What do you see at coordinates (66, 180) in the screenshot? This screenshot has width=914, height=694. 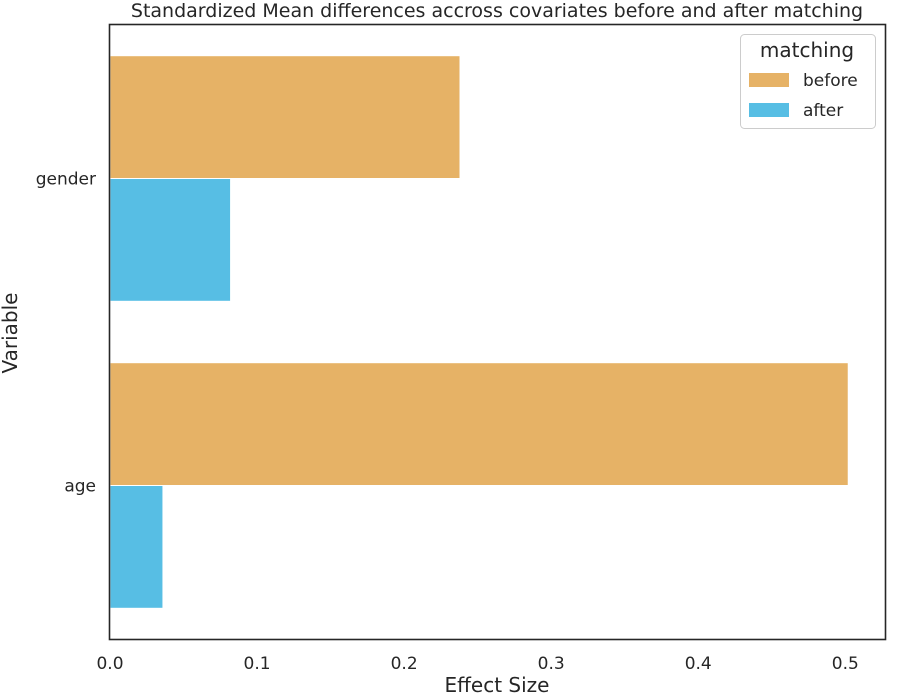 I see `y-tick-label-gender: gender` at bounding box center [66, 180].